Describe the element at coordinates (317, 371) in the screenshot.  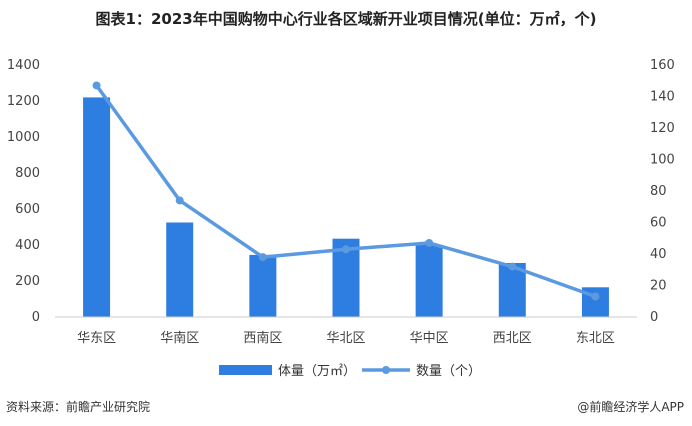
I see `legend-bar-label: 体量（万㎡）` at that location.